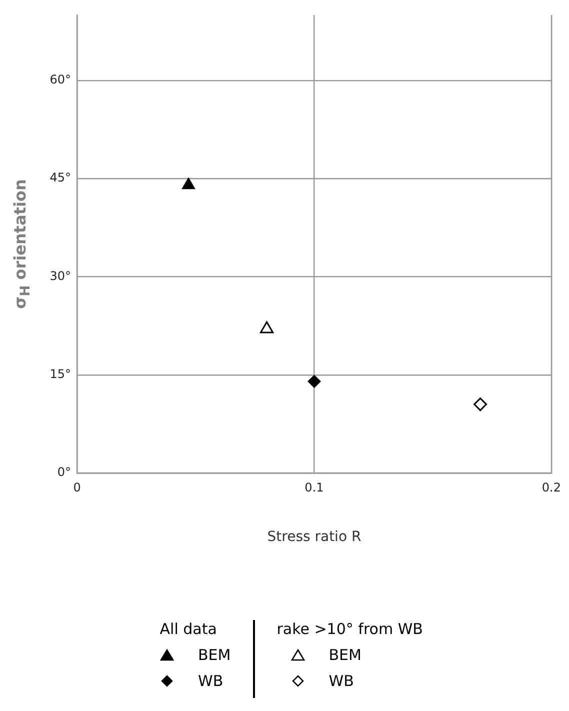 This screenshot has width=569, height=711. Describe the element at coordinates (349, 629) in the screenshot. I see `text: rake >10° from WB` at that location.